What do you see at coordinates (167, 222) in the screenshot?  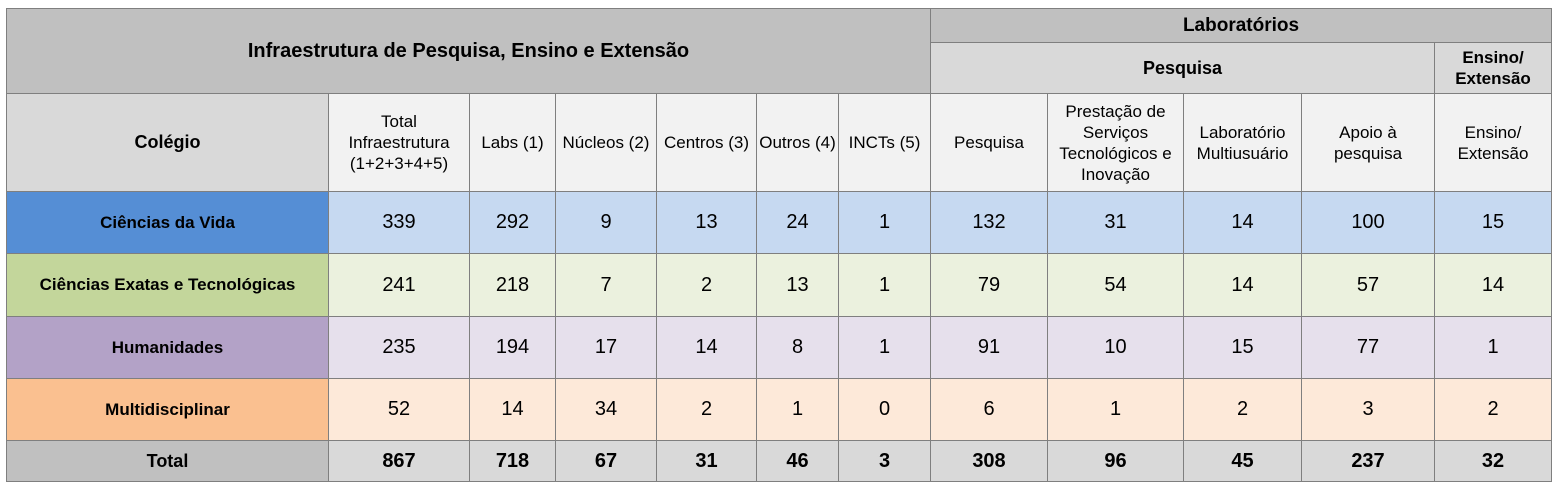 I see `row-label-ciencias-da-vida: Ciências da Vida` at bounding box center [167, 222].